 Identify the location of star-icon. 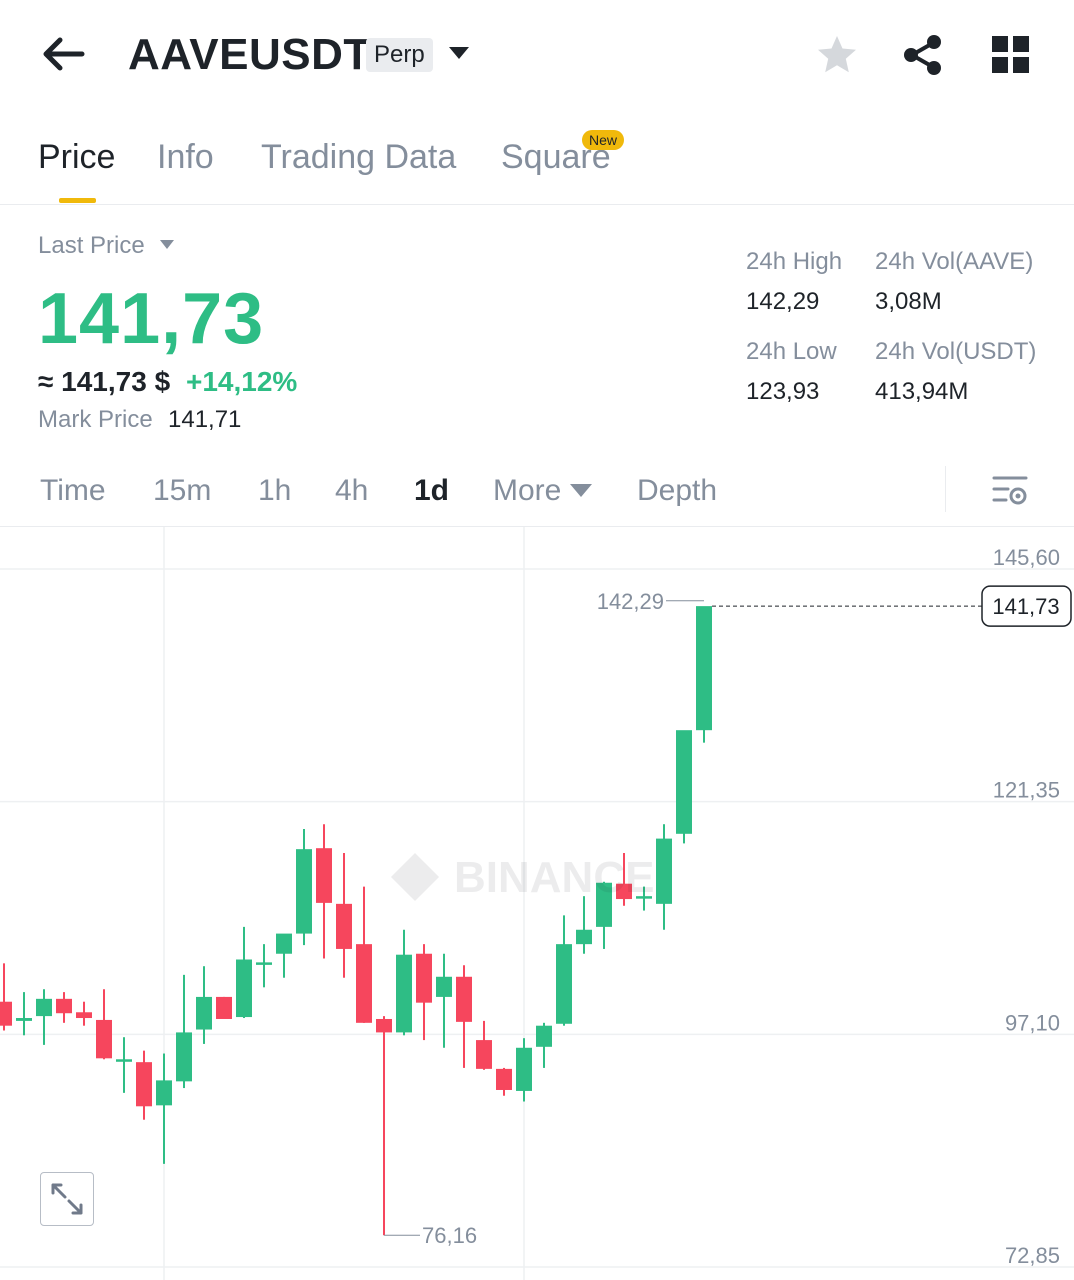
(837, 55).